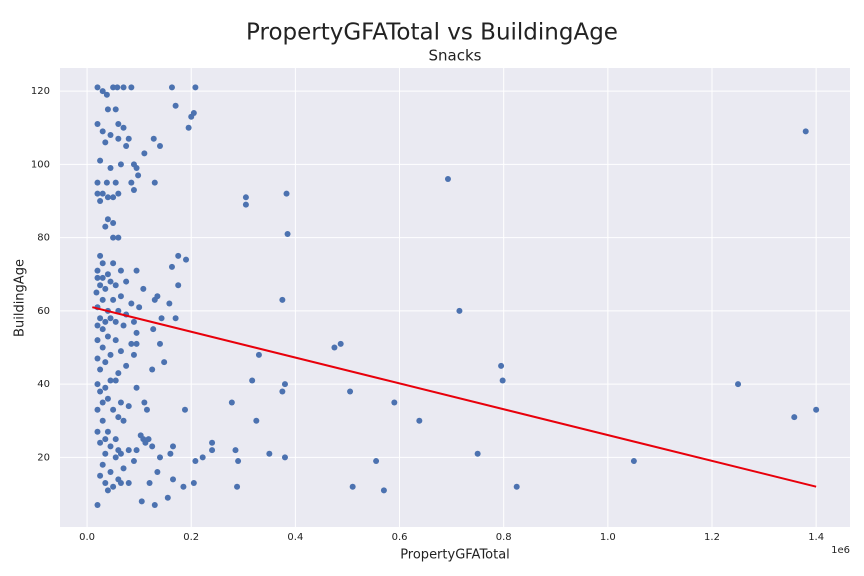  I want to click on y-tick-label: 60, so click(43, 311).